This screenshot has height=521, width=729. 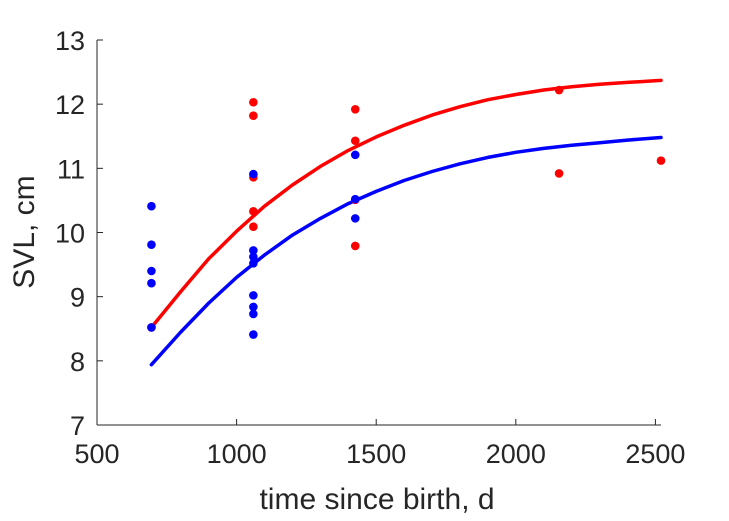 I want to click on x-tick-label: 1000, so click(x=237, y=454).